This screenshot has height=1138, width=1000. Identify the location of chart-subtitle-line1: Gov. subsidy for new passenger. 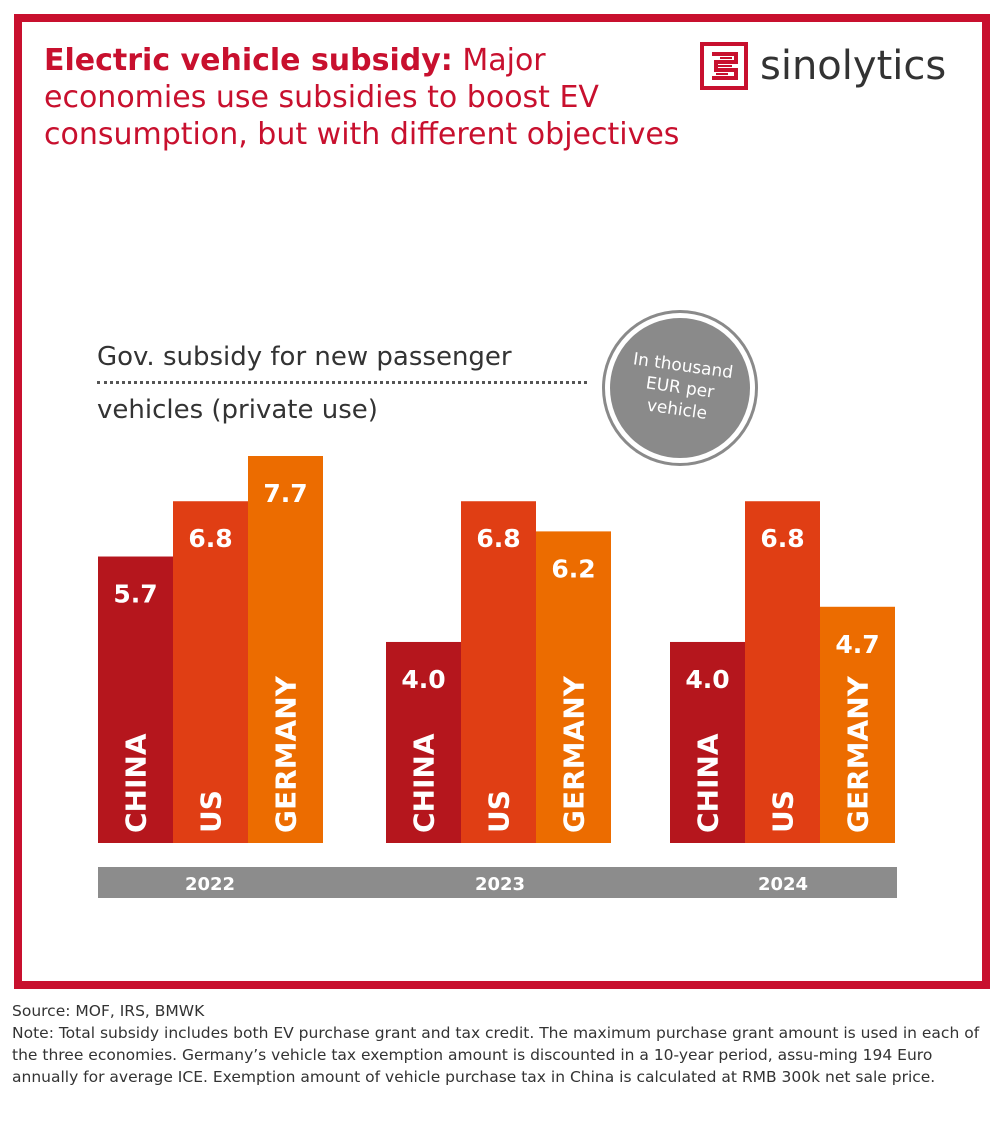
(304, 357).